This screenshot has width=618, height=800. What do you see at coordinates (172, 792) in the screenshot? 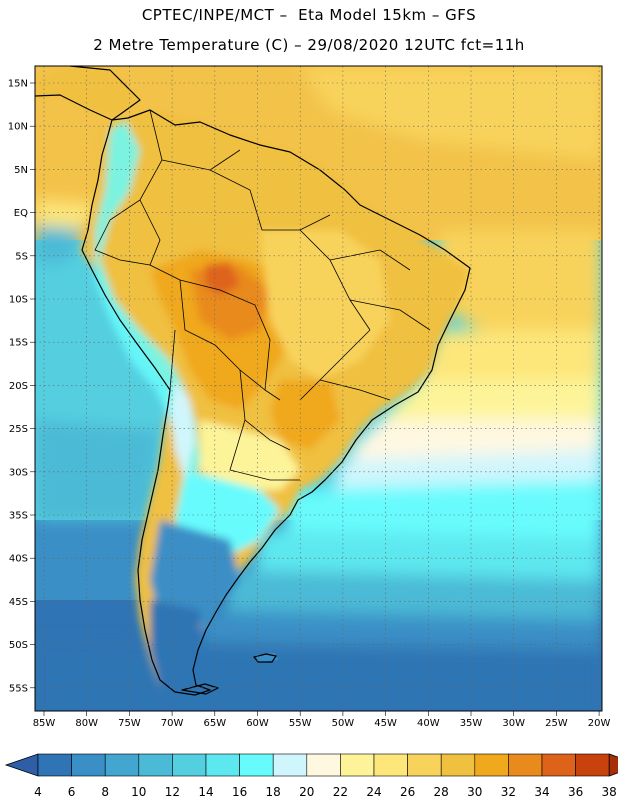
I see `colorbar-label: 12` at bounding box center [172, 792].